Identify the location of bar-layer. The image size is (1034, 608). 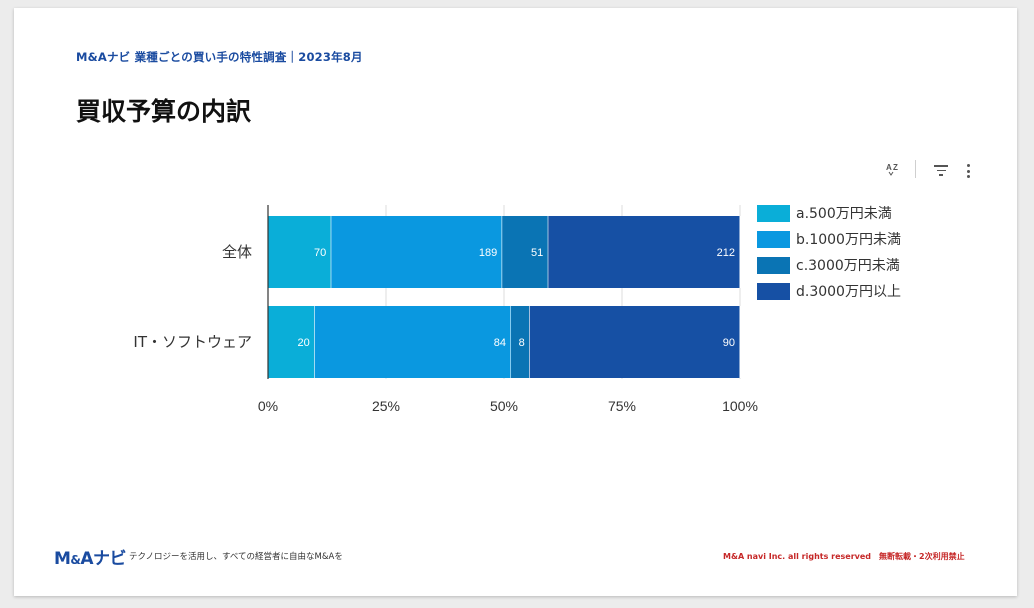
(504, 297).